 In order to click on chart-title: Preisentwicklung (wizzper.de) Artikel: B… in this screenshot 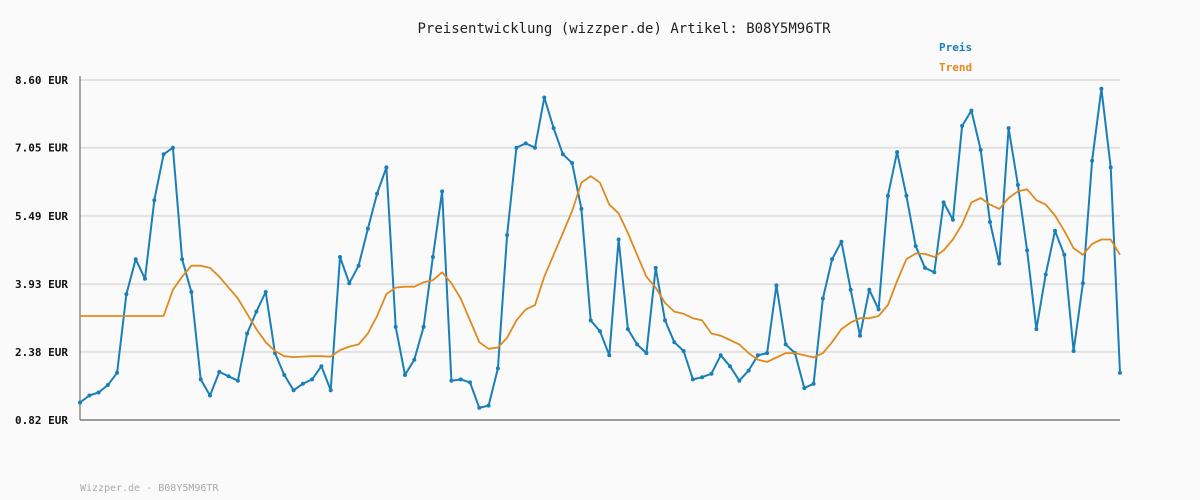, I will do `click(624, 29)`.